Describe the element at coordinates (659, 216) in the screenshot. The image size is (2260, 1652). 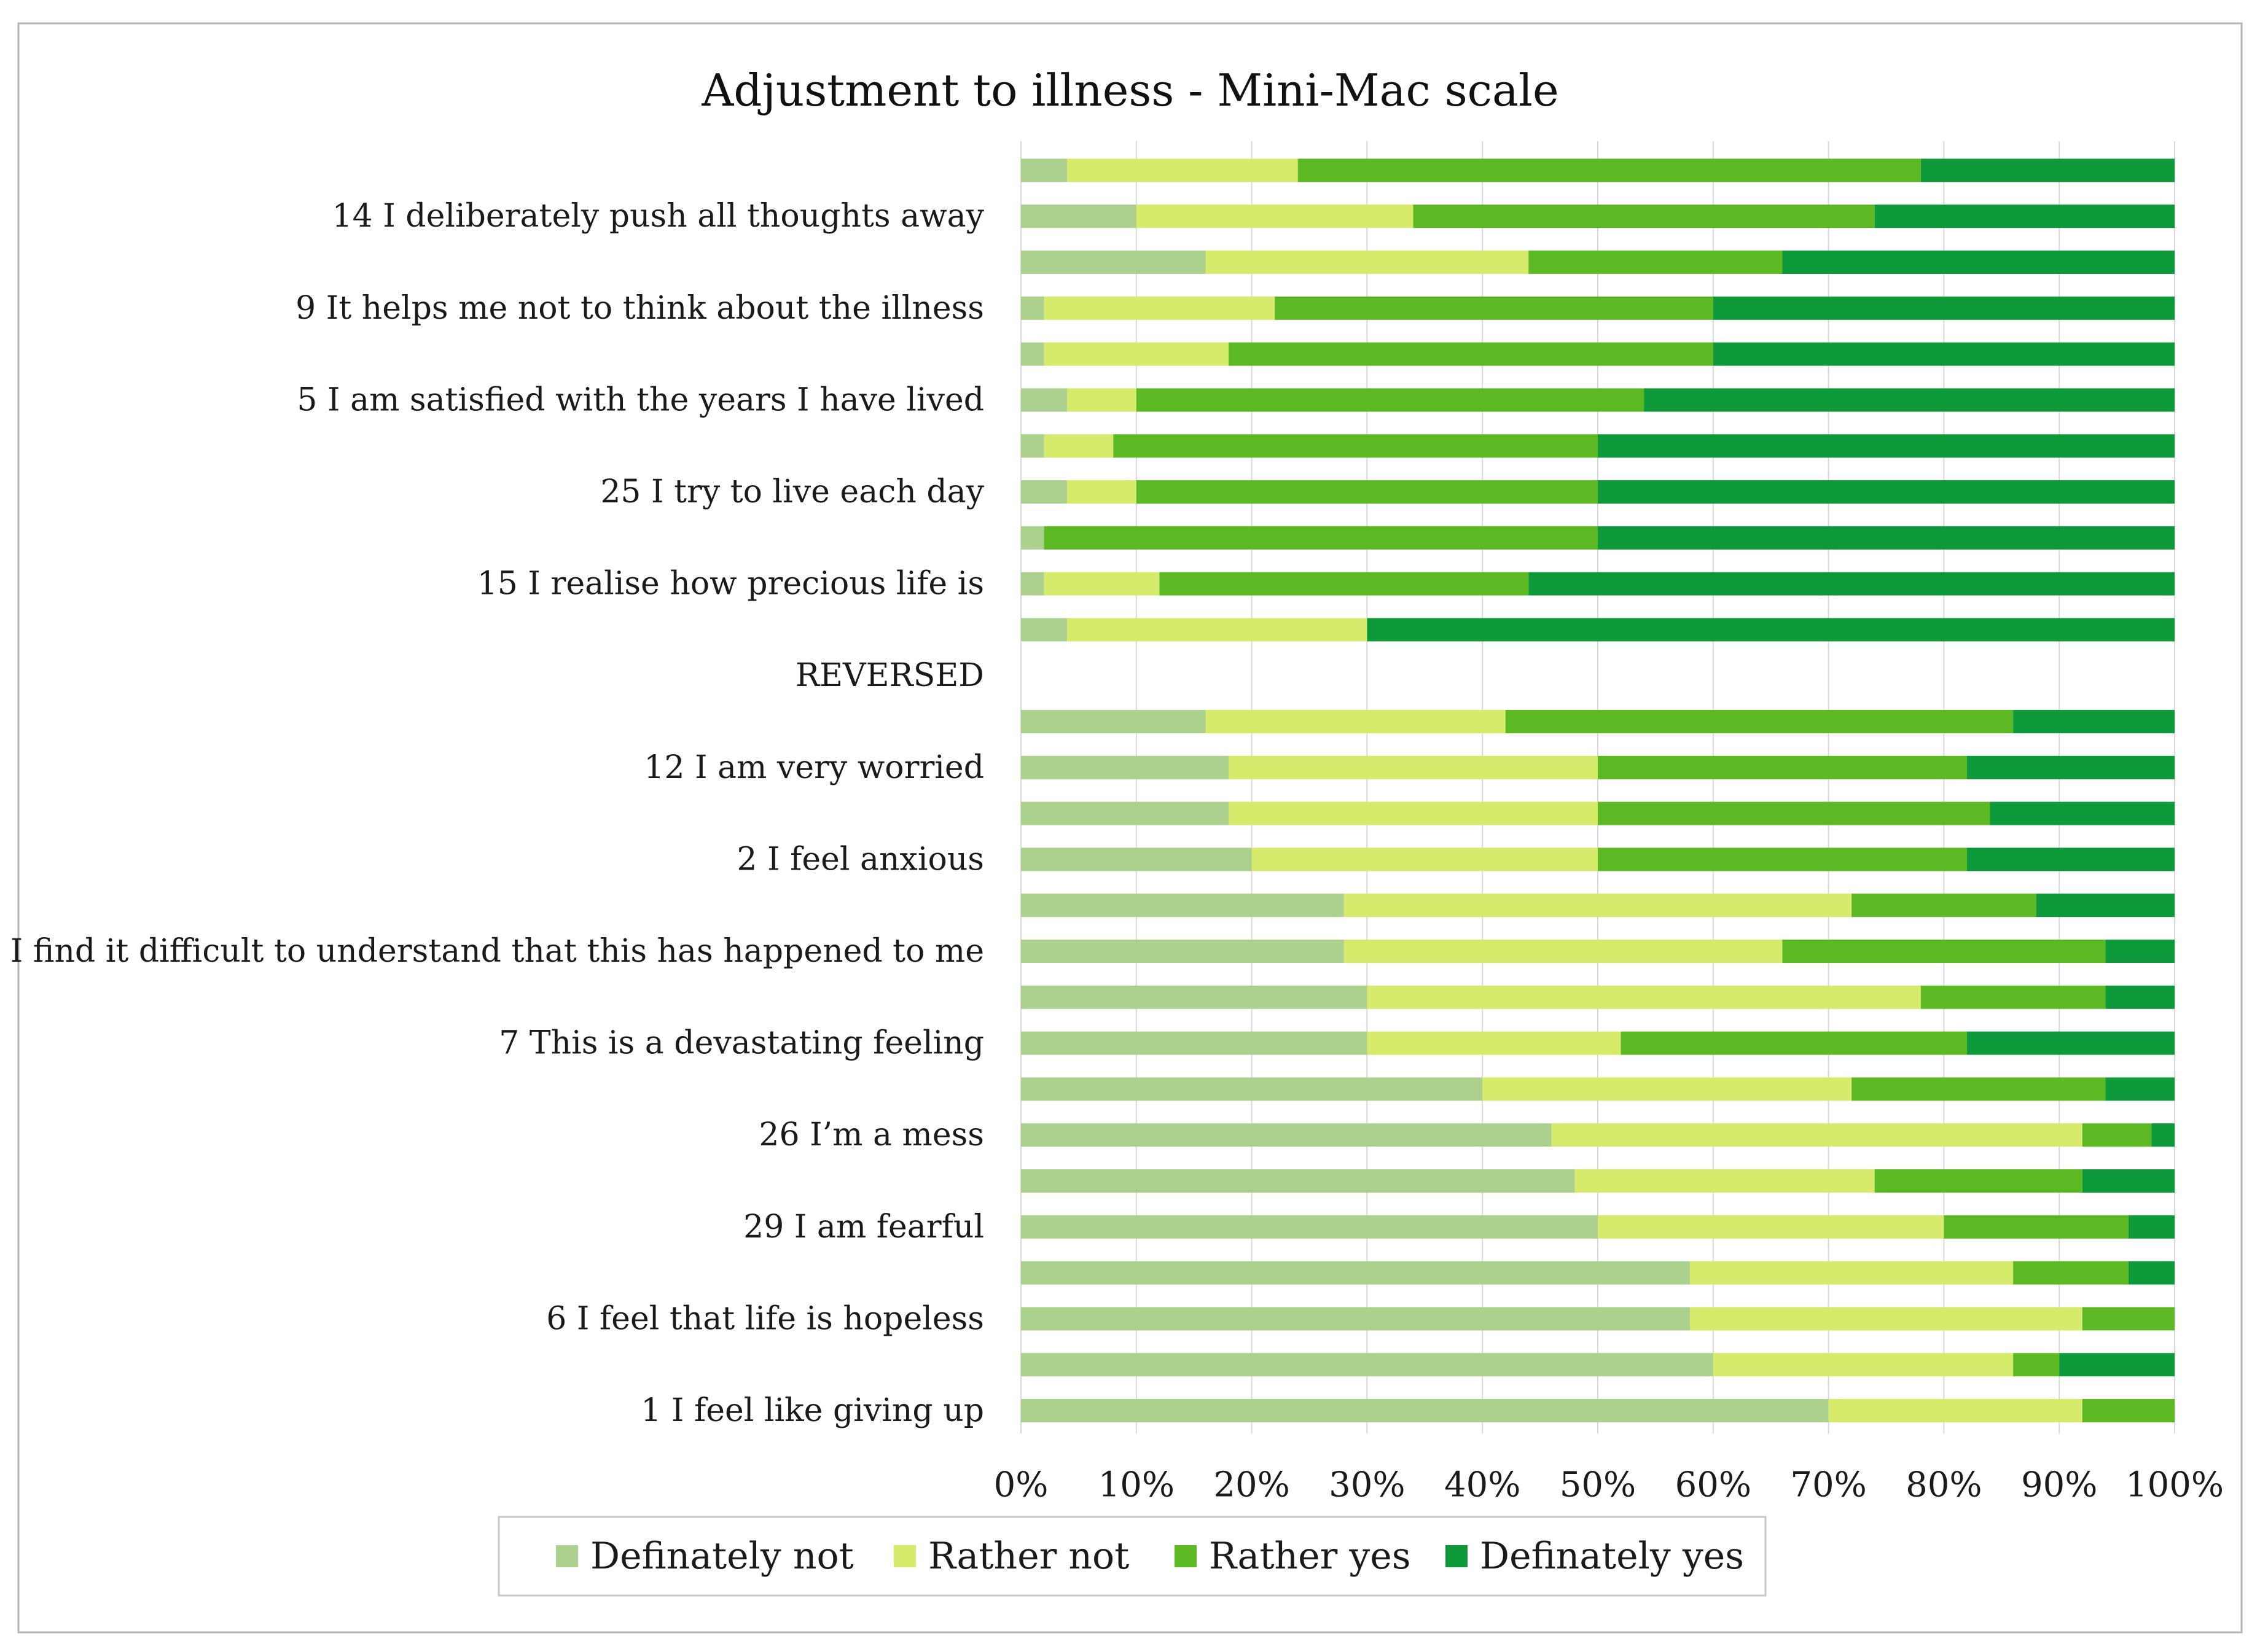
I see `category-label: 14 I deliberately push all thoughts away` at that location.